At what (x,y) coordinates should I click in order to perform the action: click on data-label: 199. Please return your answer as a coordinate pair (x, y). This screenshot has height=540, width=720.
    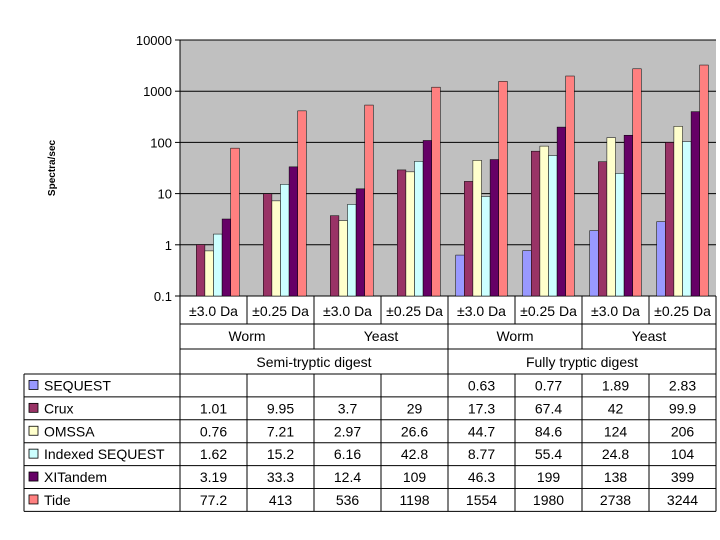
    Looking at the image, I should click on (549, 477).